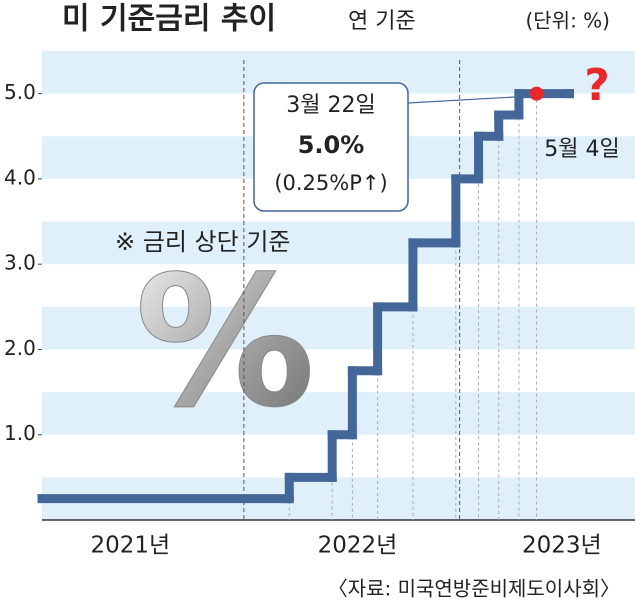 This screenshot has width=635, height=613. Describe the element at coordinates (567, 21) in the screenshot. I see `unit-label: (단위: %)` at that location.